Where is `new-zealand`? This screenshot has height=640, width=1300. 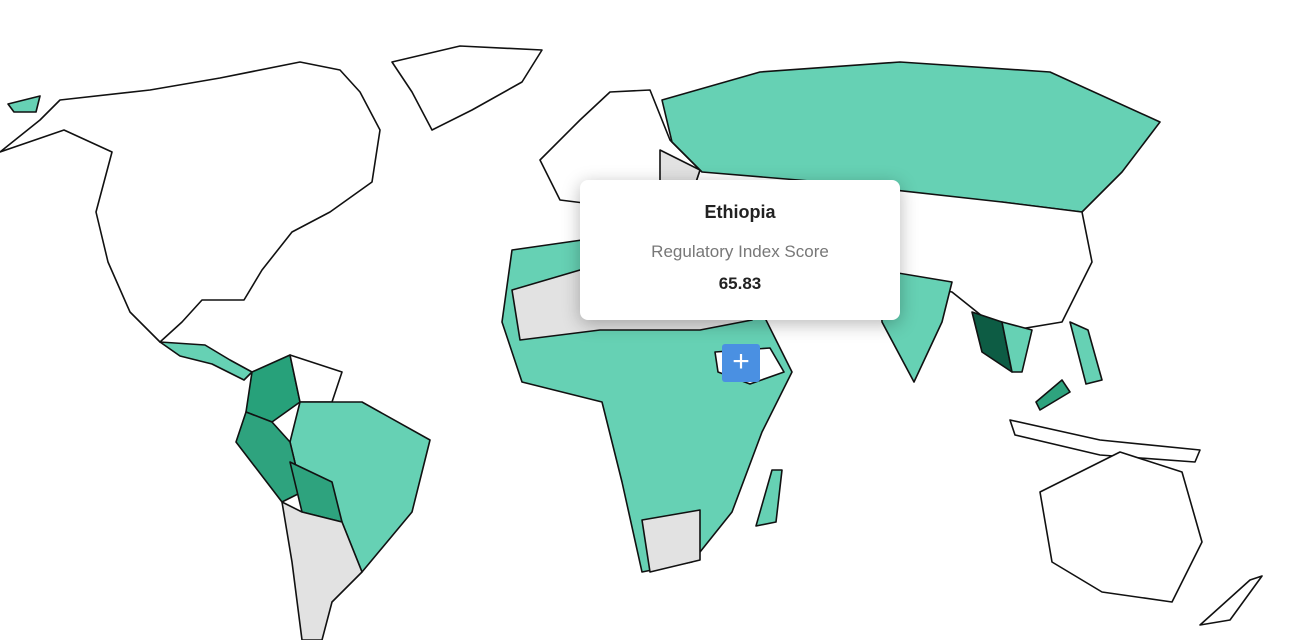
new-zealand is located at coordinates (1231, 600).